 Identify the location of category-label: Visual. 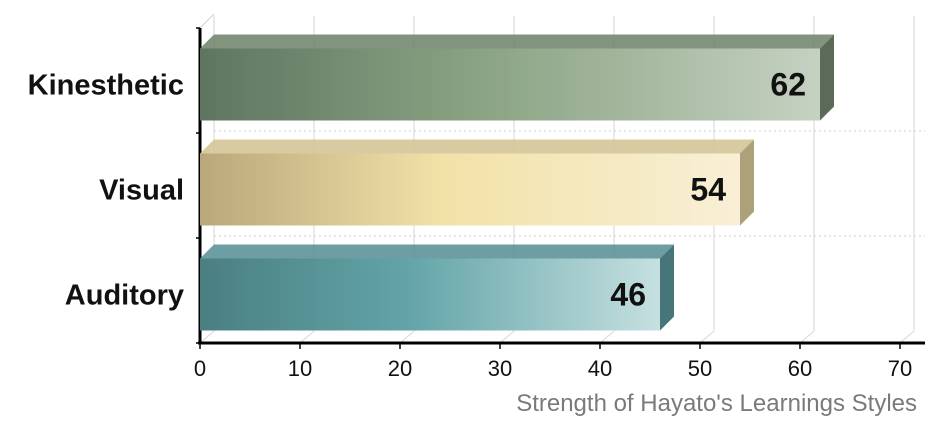
(141, 191).